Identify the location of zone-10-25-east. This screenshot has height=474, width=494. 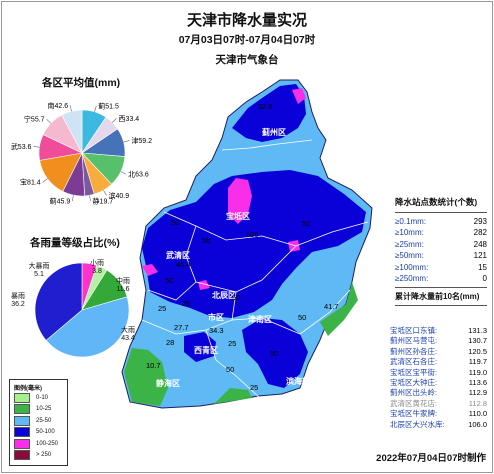
(339, 309).